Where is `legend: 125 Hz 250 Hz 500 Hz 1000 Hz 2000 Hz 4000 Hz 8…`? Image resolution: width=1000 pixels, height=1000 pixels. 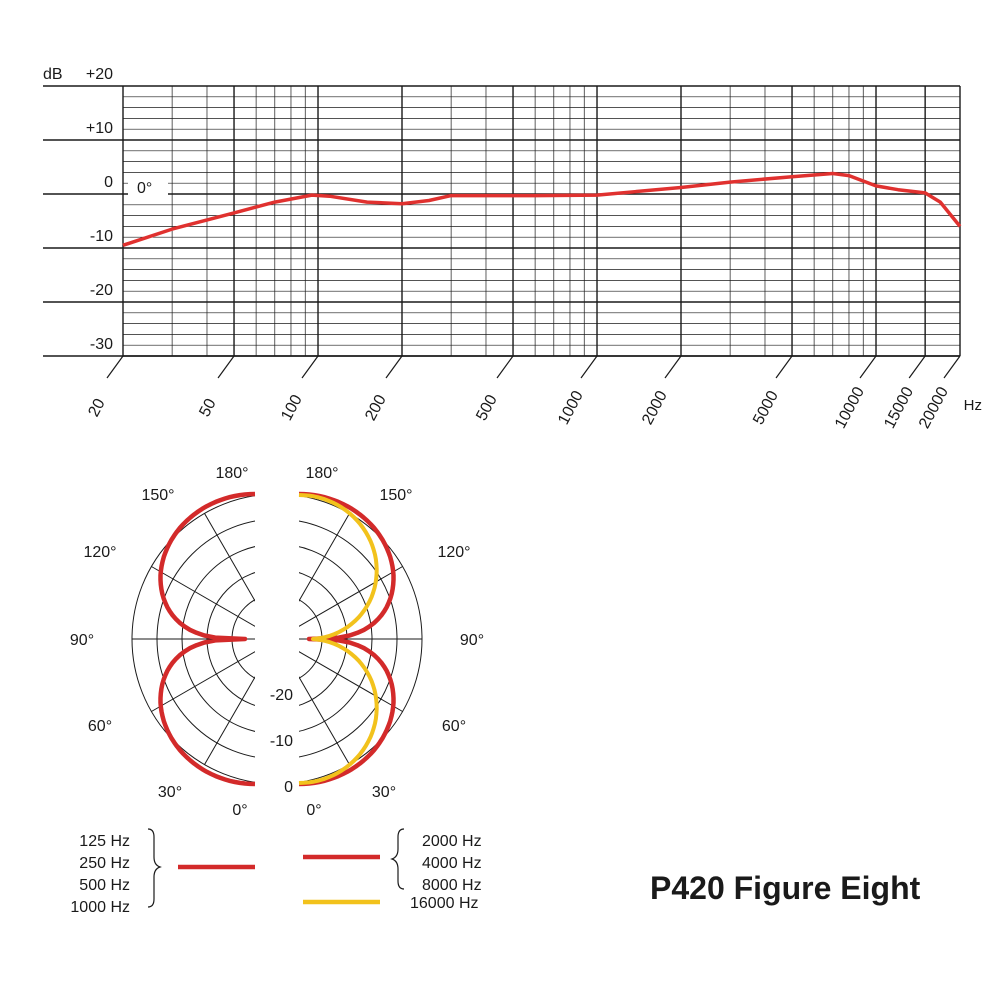
legend: 125 Hz 250 Hz 500 Hz 1000 Hz 2000 Hz 4000 Hz 8… is located at coordinates (276, 872).